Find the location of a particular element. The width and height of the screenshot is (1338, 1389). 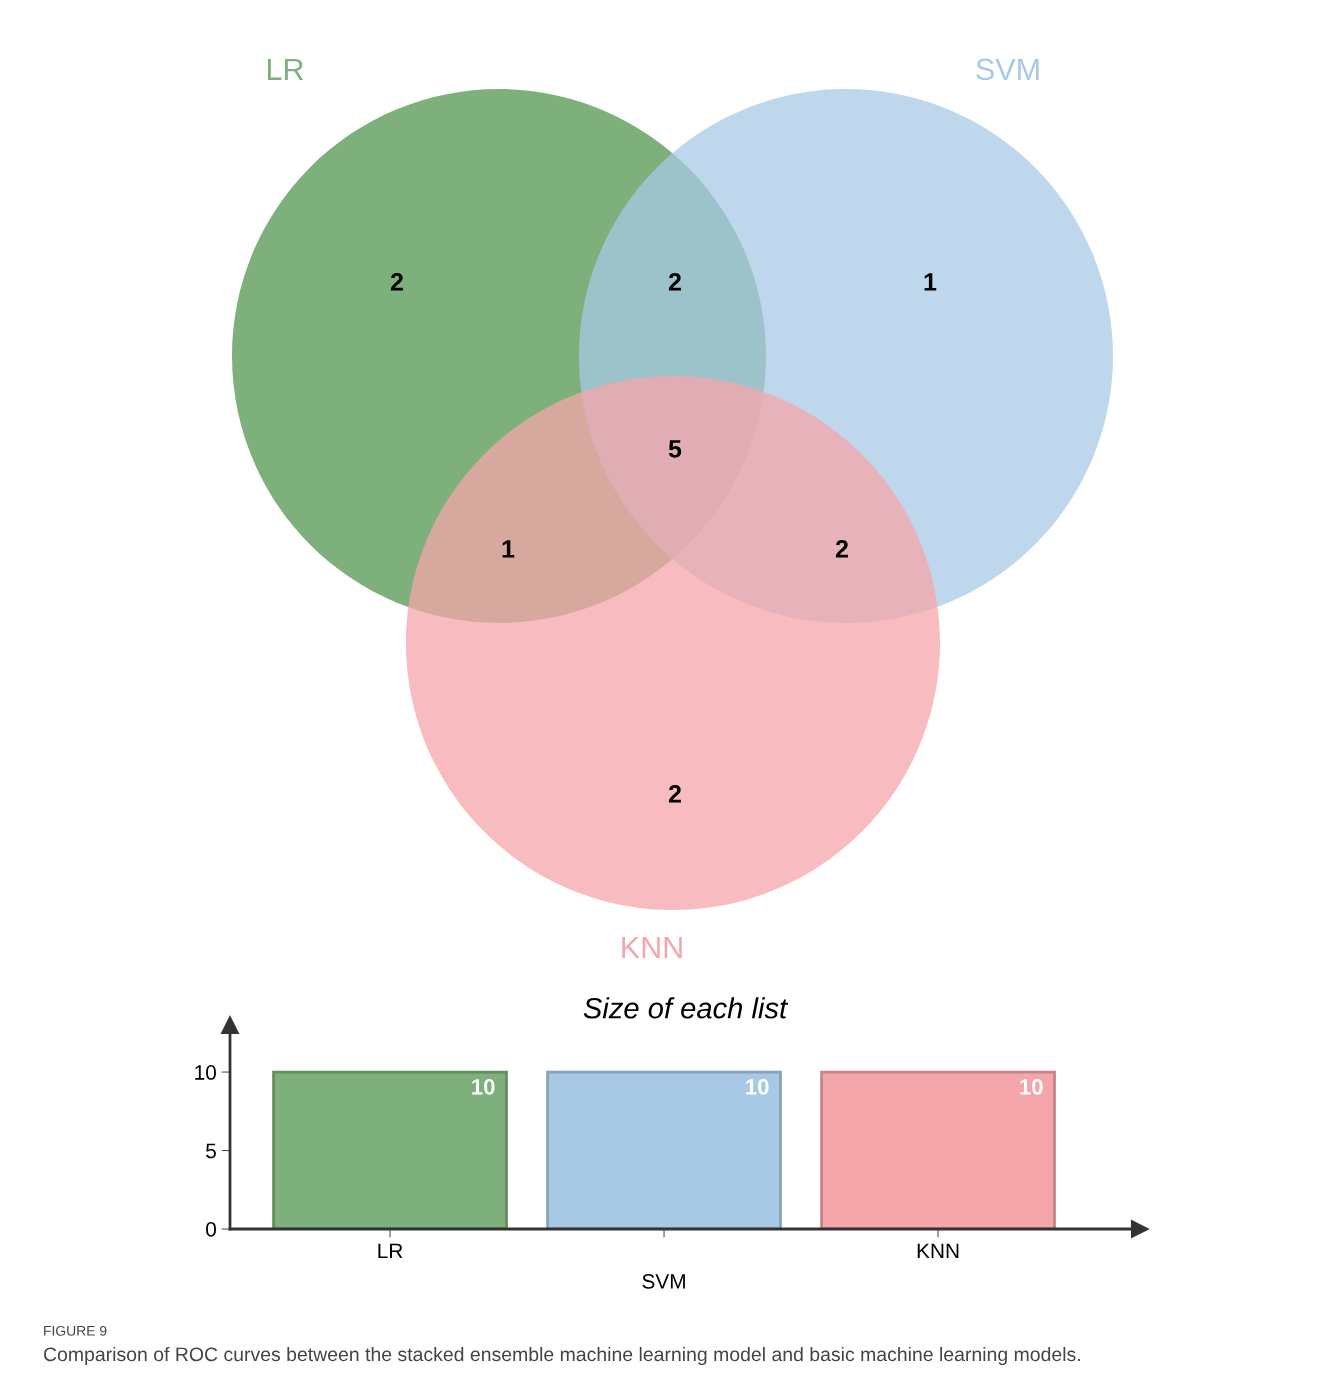

chart-title: Size of each list is located at coordinates (686, 1008).